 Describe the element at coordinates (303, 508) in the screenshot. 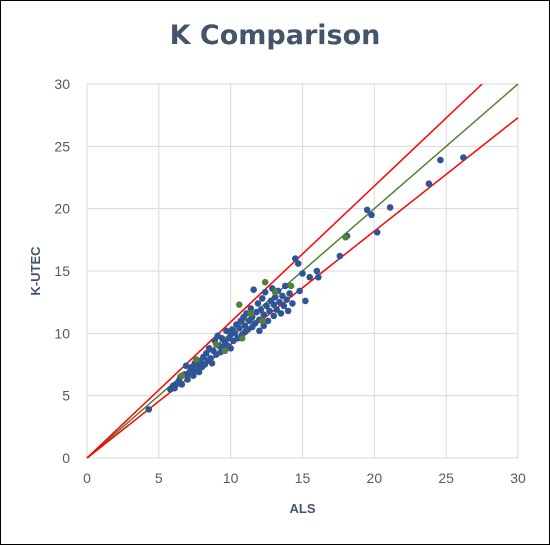

I see `x-axis-title: ALS` at that location.